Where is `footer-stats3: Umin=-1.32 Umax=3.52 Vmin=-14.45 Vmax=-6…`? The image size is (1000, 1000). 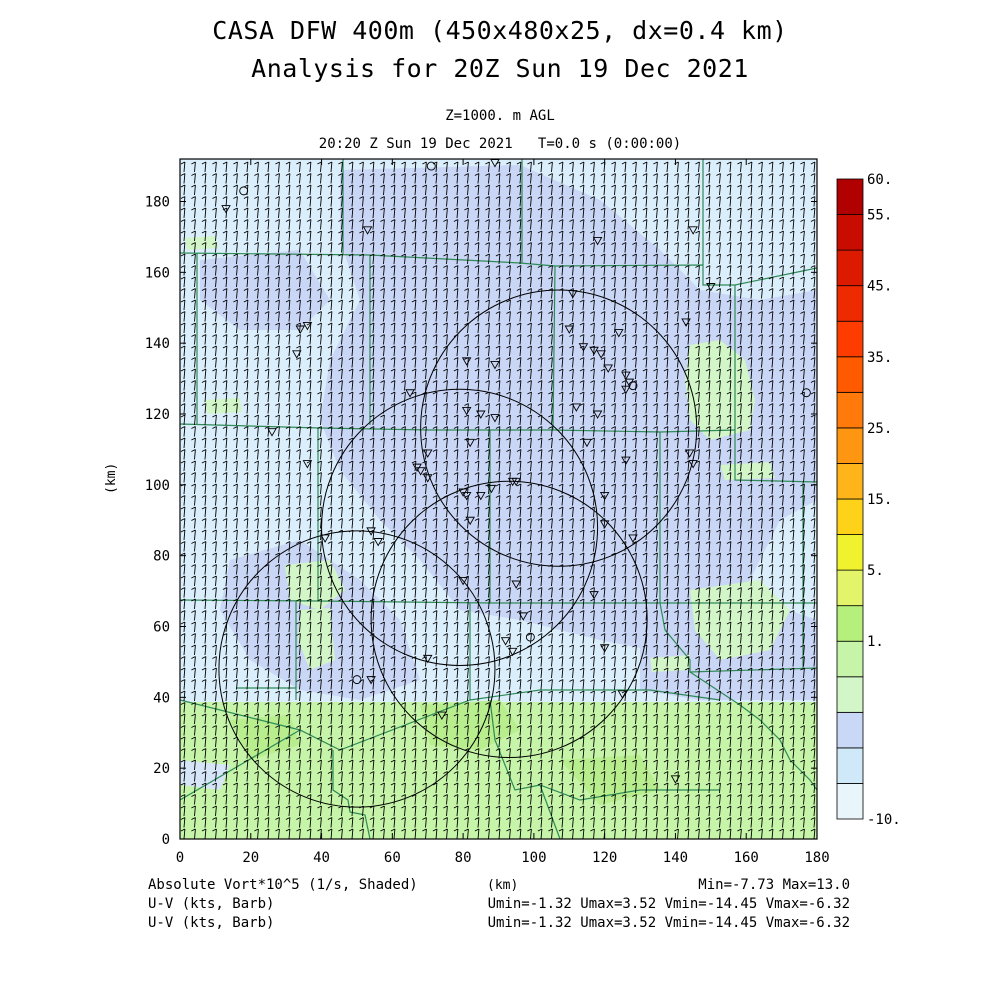 footer-stats3: Umin=-1.32 Umax=3.52 Vmin=-14.45 Vmax=-6… is located at coordinates (668, 923).